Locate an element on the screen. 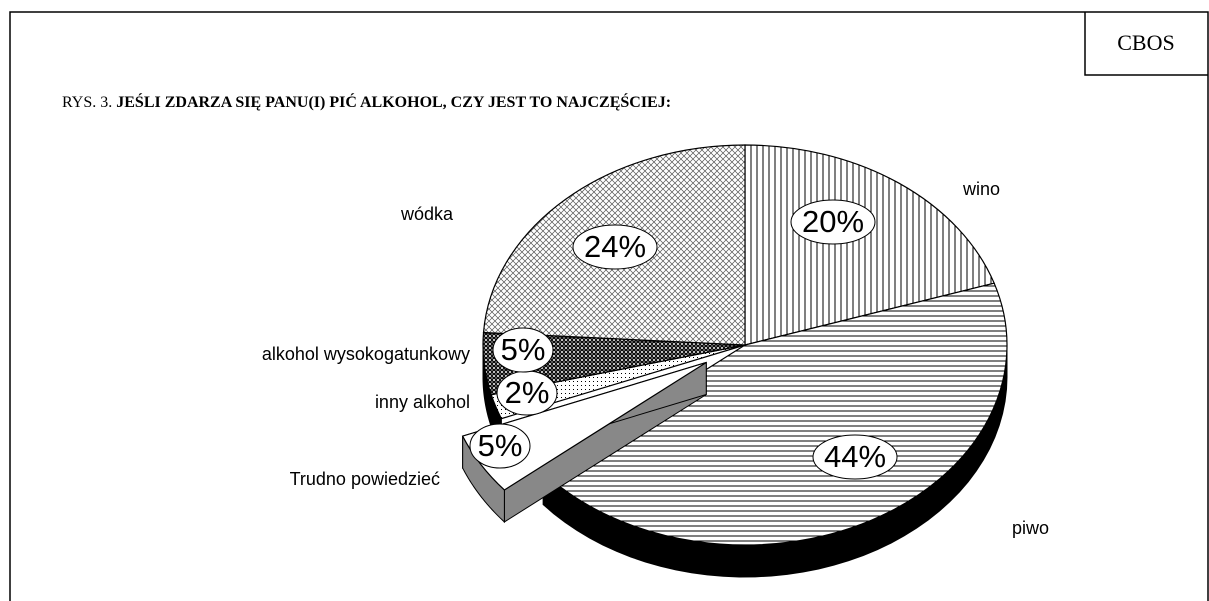  category-label: piwo is located at coordinates (1030, 528).